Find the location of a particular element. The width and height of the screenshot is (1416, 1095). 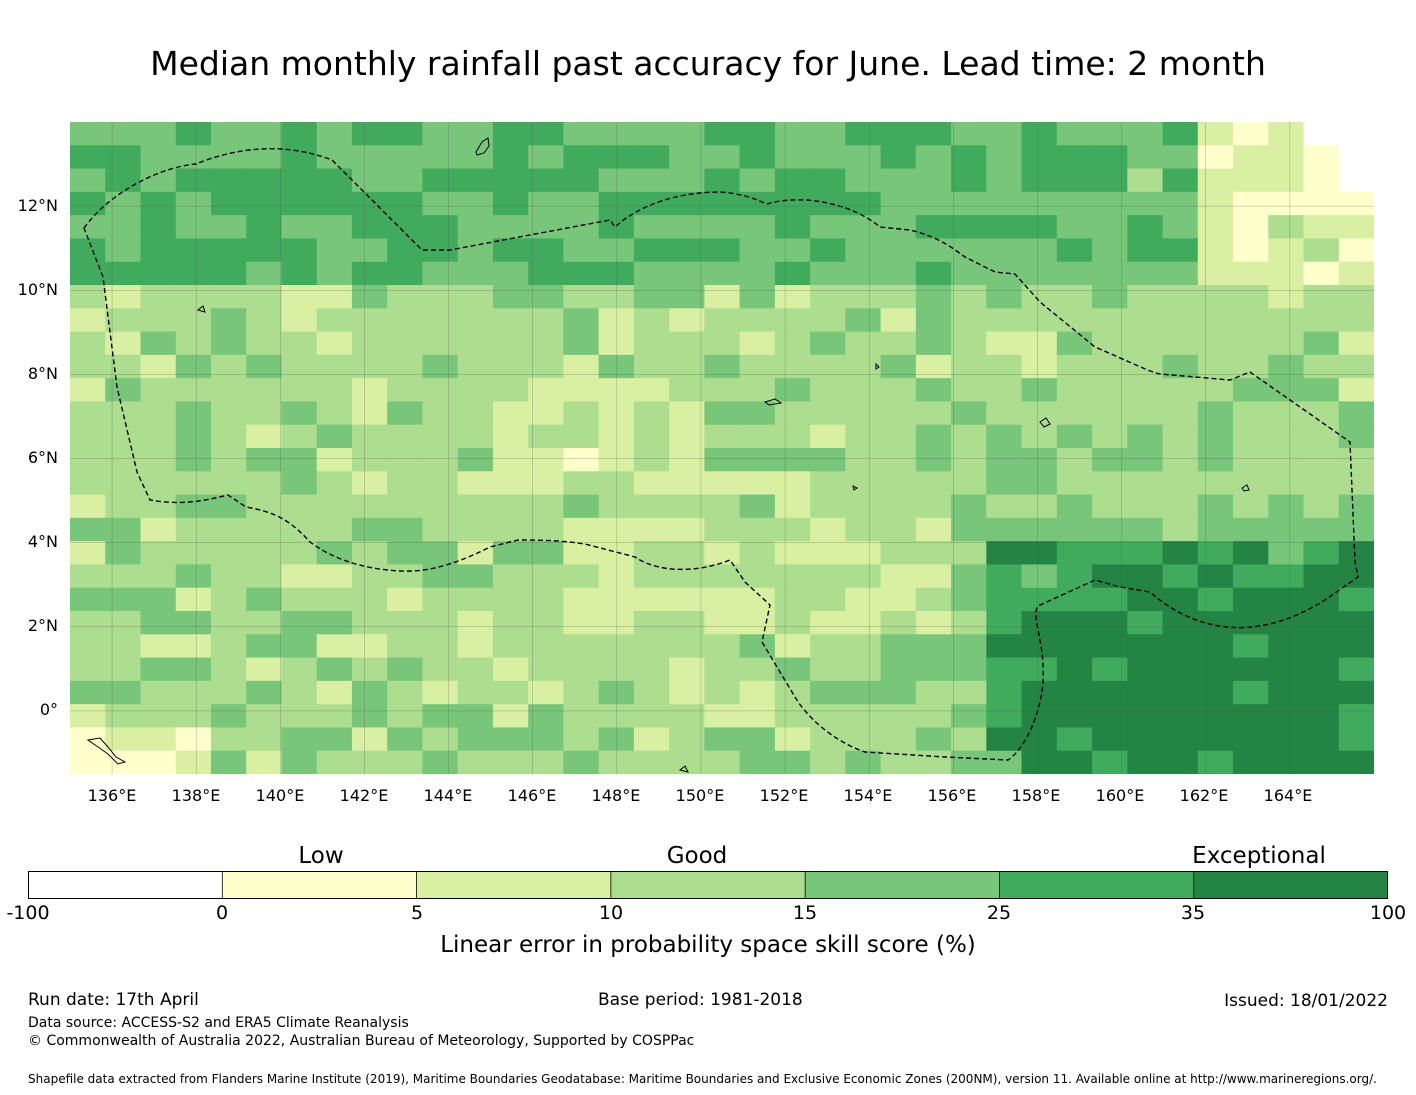

colorbar-tick: 25 is located at coordinates (999, 913).